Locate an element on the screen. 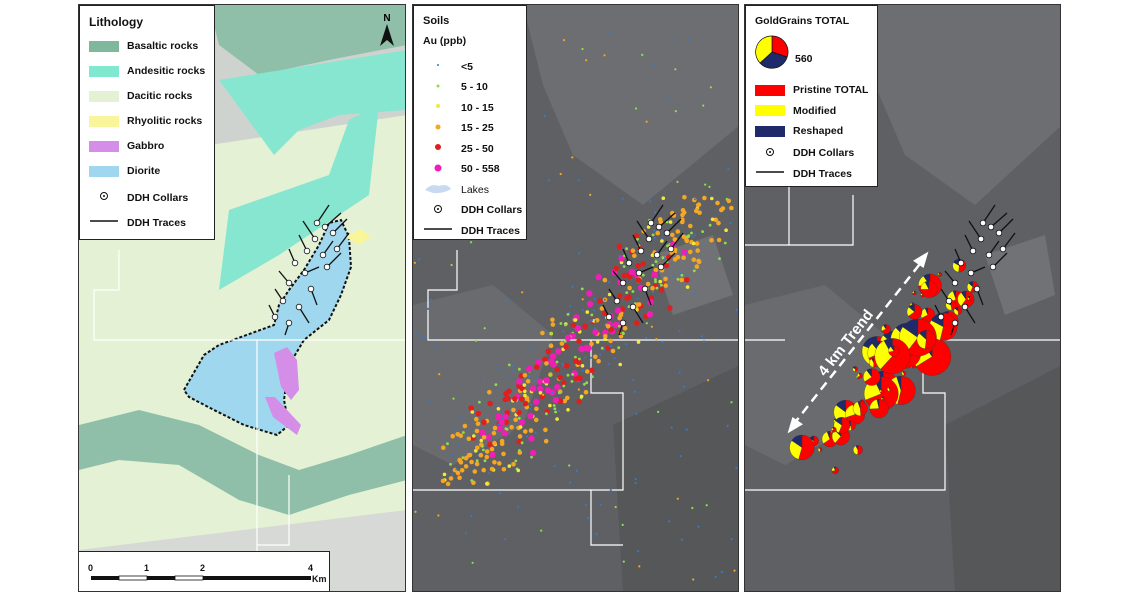  legend-item-5-10: 5 - 10 is located at coordinates (455, 87).